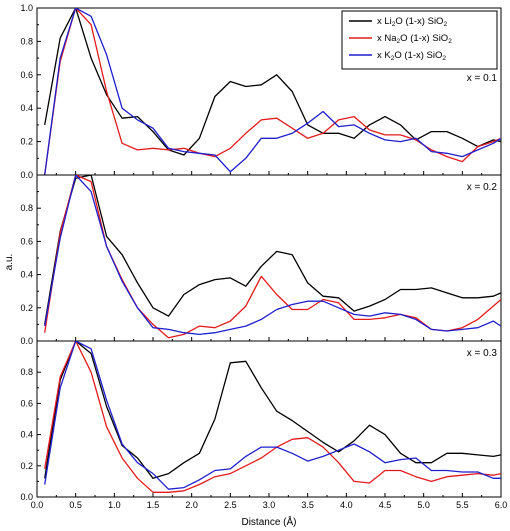 Image resolution: width=510 pixels, height=531 pixels. I want to click on legend-entry: x K2O (1-x) SiO2, so click(411, 56).